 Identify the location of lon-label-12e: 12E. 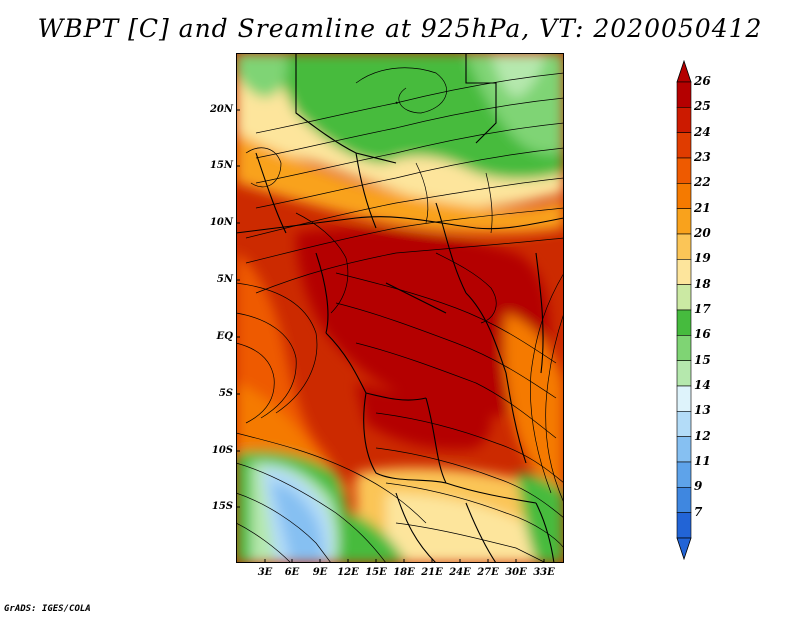
(348, 572).